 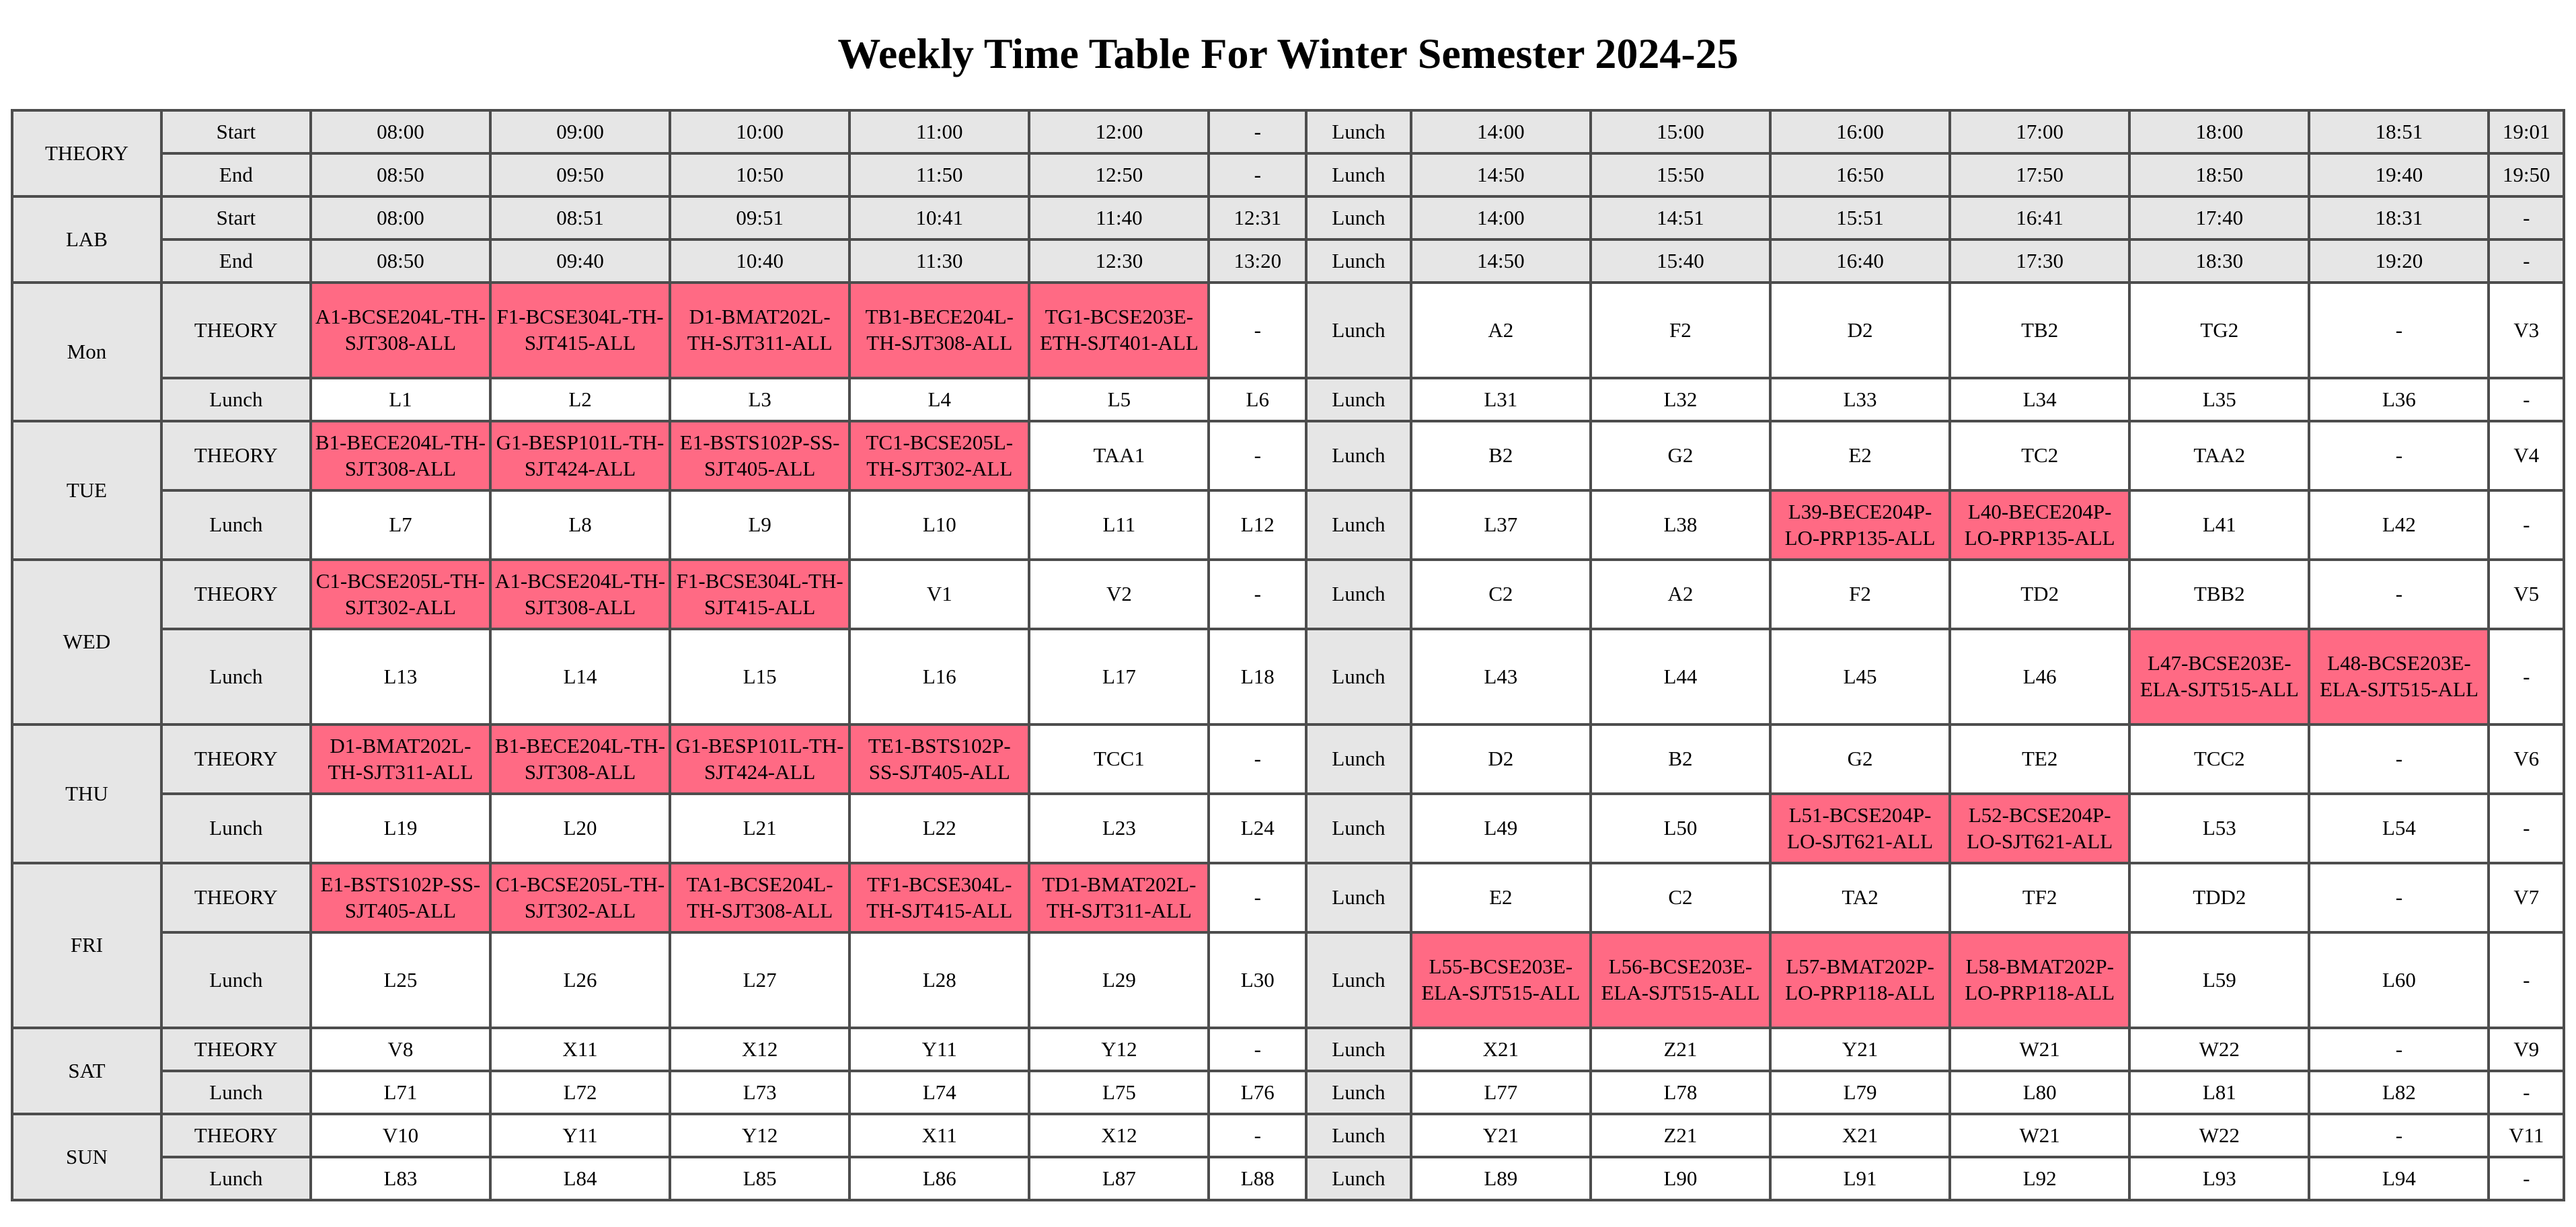 I want to click on slot-cell: L43, so click(x=1500, y=677).